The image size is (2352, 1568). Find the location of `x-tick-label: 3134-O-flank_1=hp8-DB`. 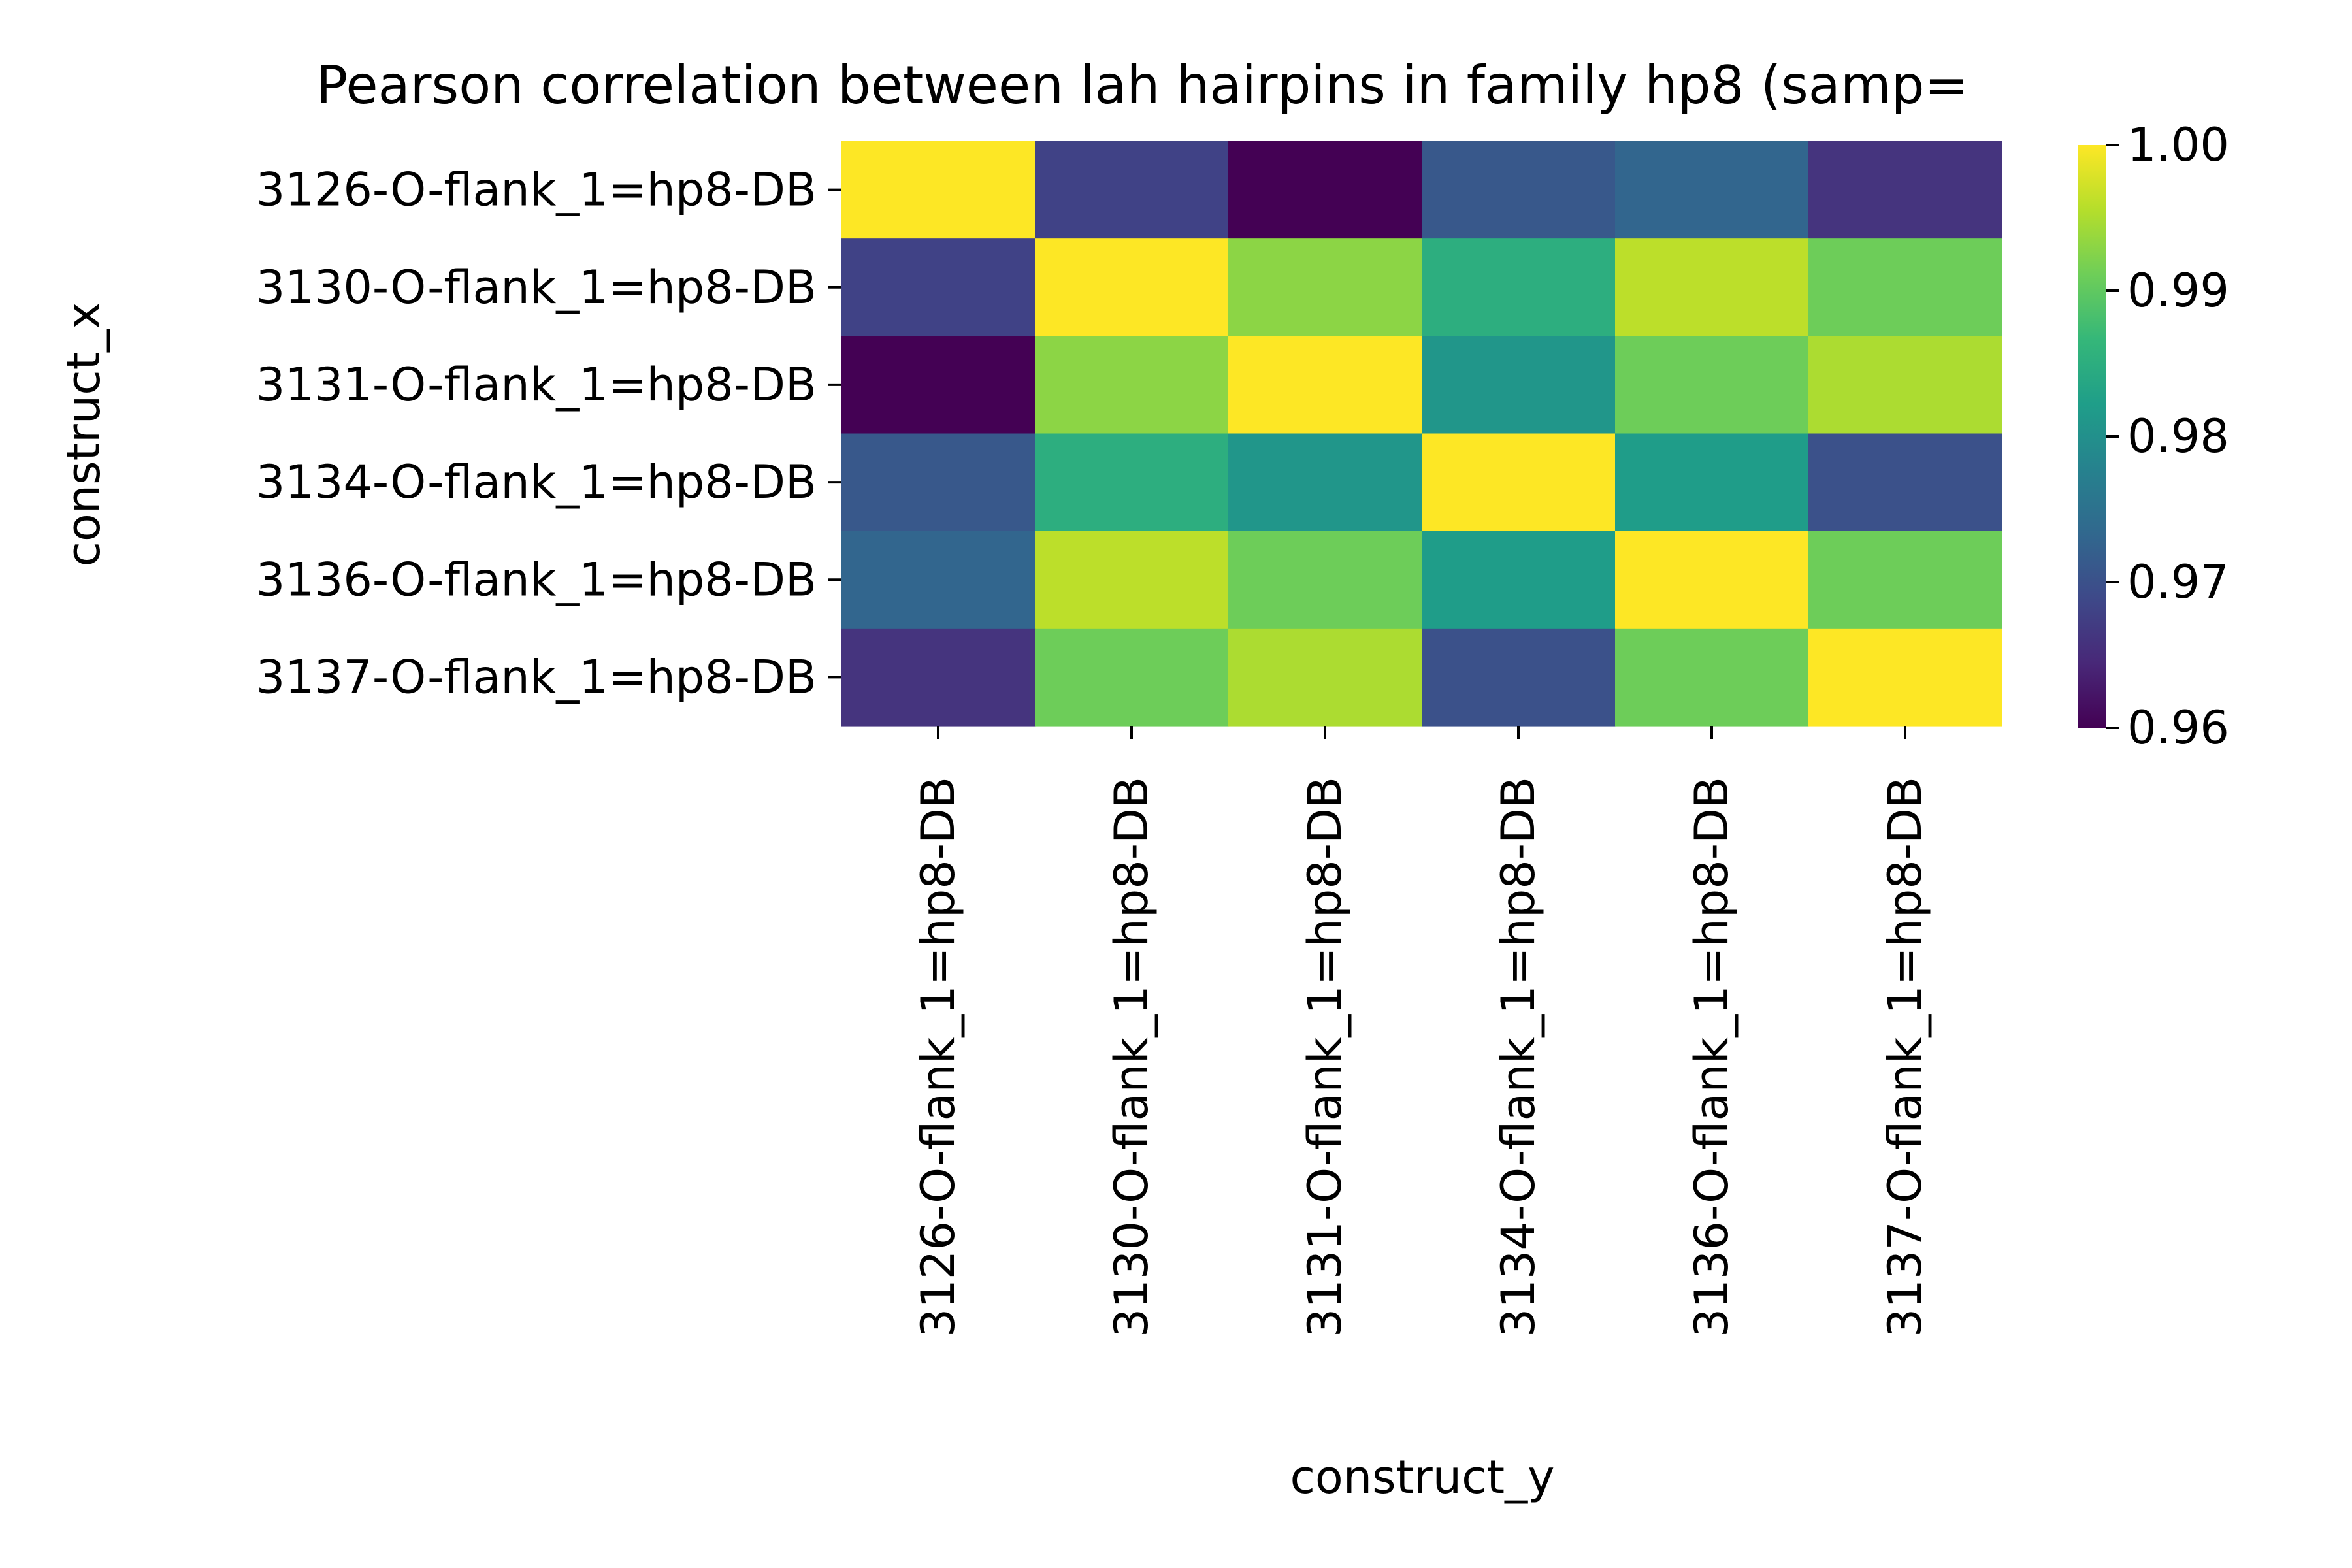

x-tick-label: 3134-O-flank_1=hp8-DB is located at coordinates (1518, 1057).